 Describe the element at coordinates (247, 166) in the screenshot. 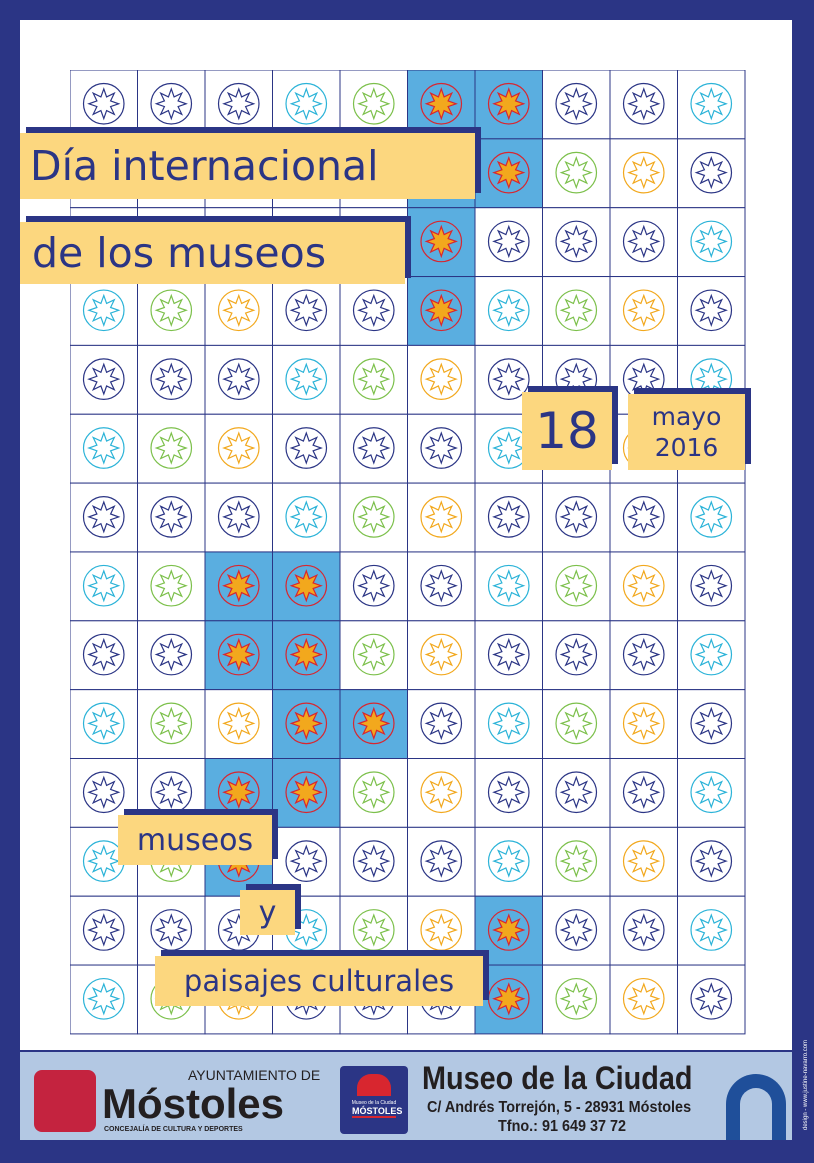

I see `title-line-1: Día internacional` at that location.